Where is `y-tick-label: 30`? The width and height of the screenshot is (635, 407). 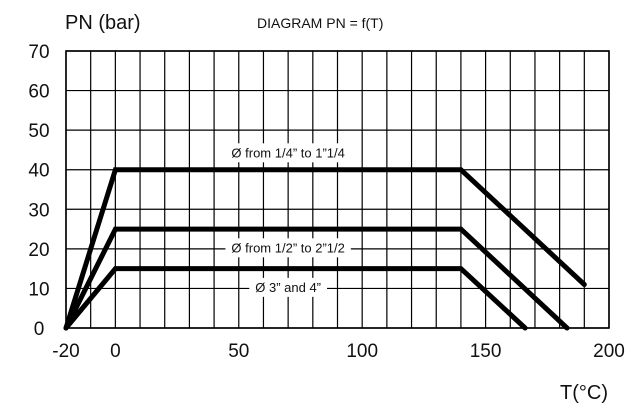 y-tick-label: 30 is located at coordinates (38, 210).